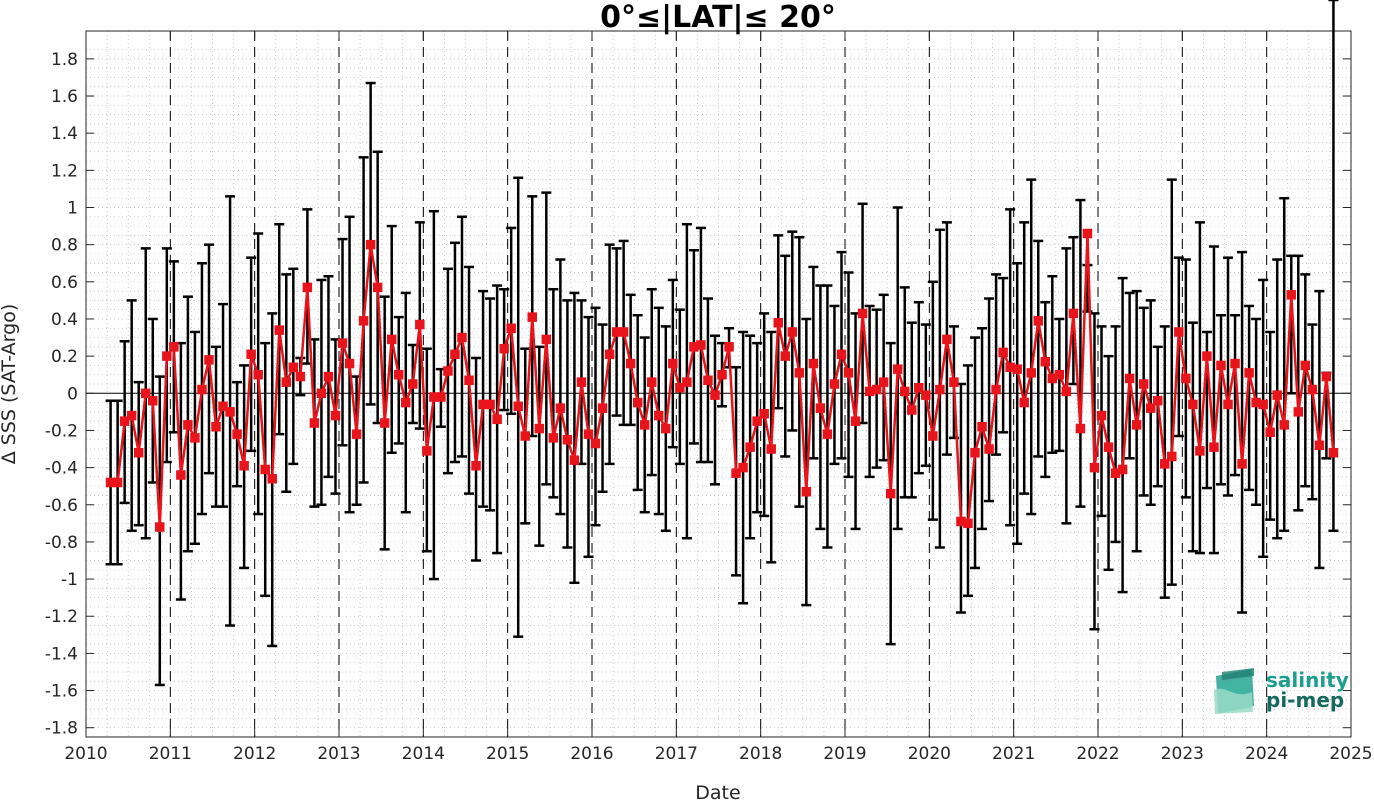  What do you see at coordinates (72, 209) in the screenshot?
I see `y-tick-label: 1` at bounding box center [72, 209].